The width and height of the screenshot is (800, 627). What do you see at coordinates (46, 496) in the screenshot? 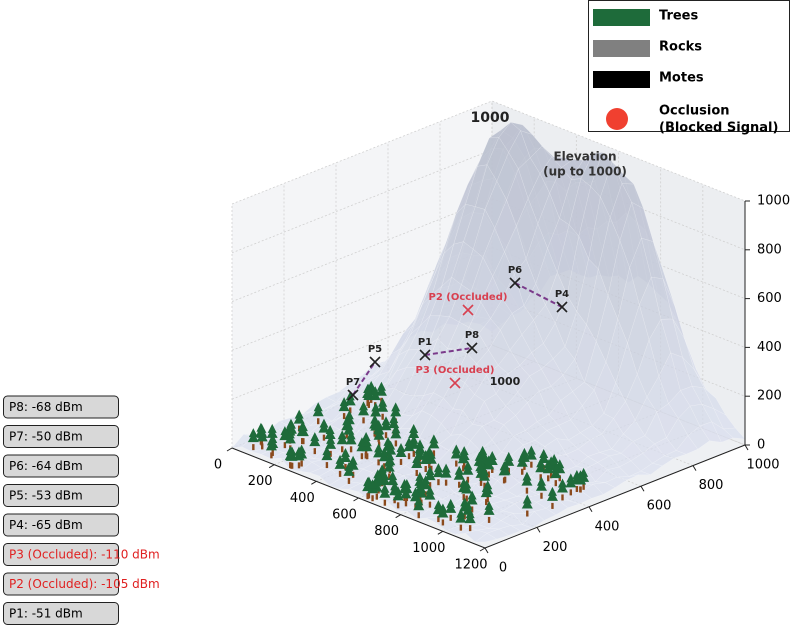
I see `reading-label: P5: -53 dBm` at bounding box center [46, 496].